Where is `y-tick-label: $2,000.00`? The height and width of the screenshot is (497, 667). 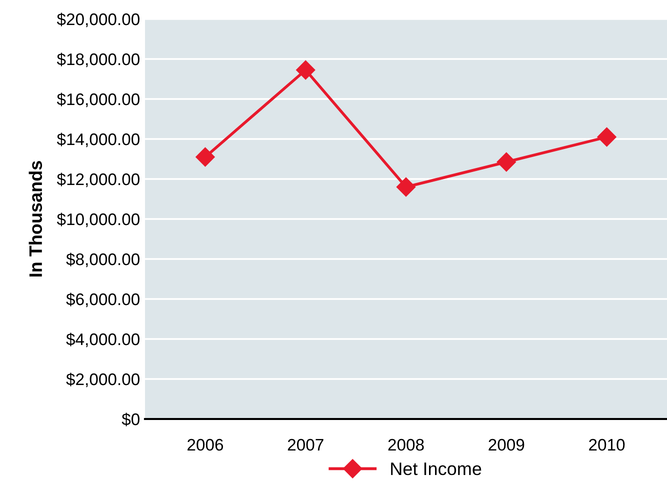
y-tick-label: $2,000.00 is located at coordinates (103, 380).